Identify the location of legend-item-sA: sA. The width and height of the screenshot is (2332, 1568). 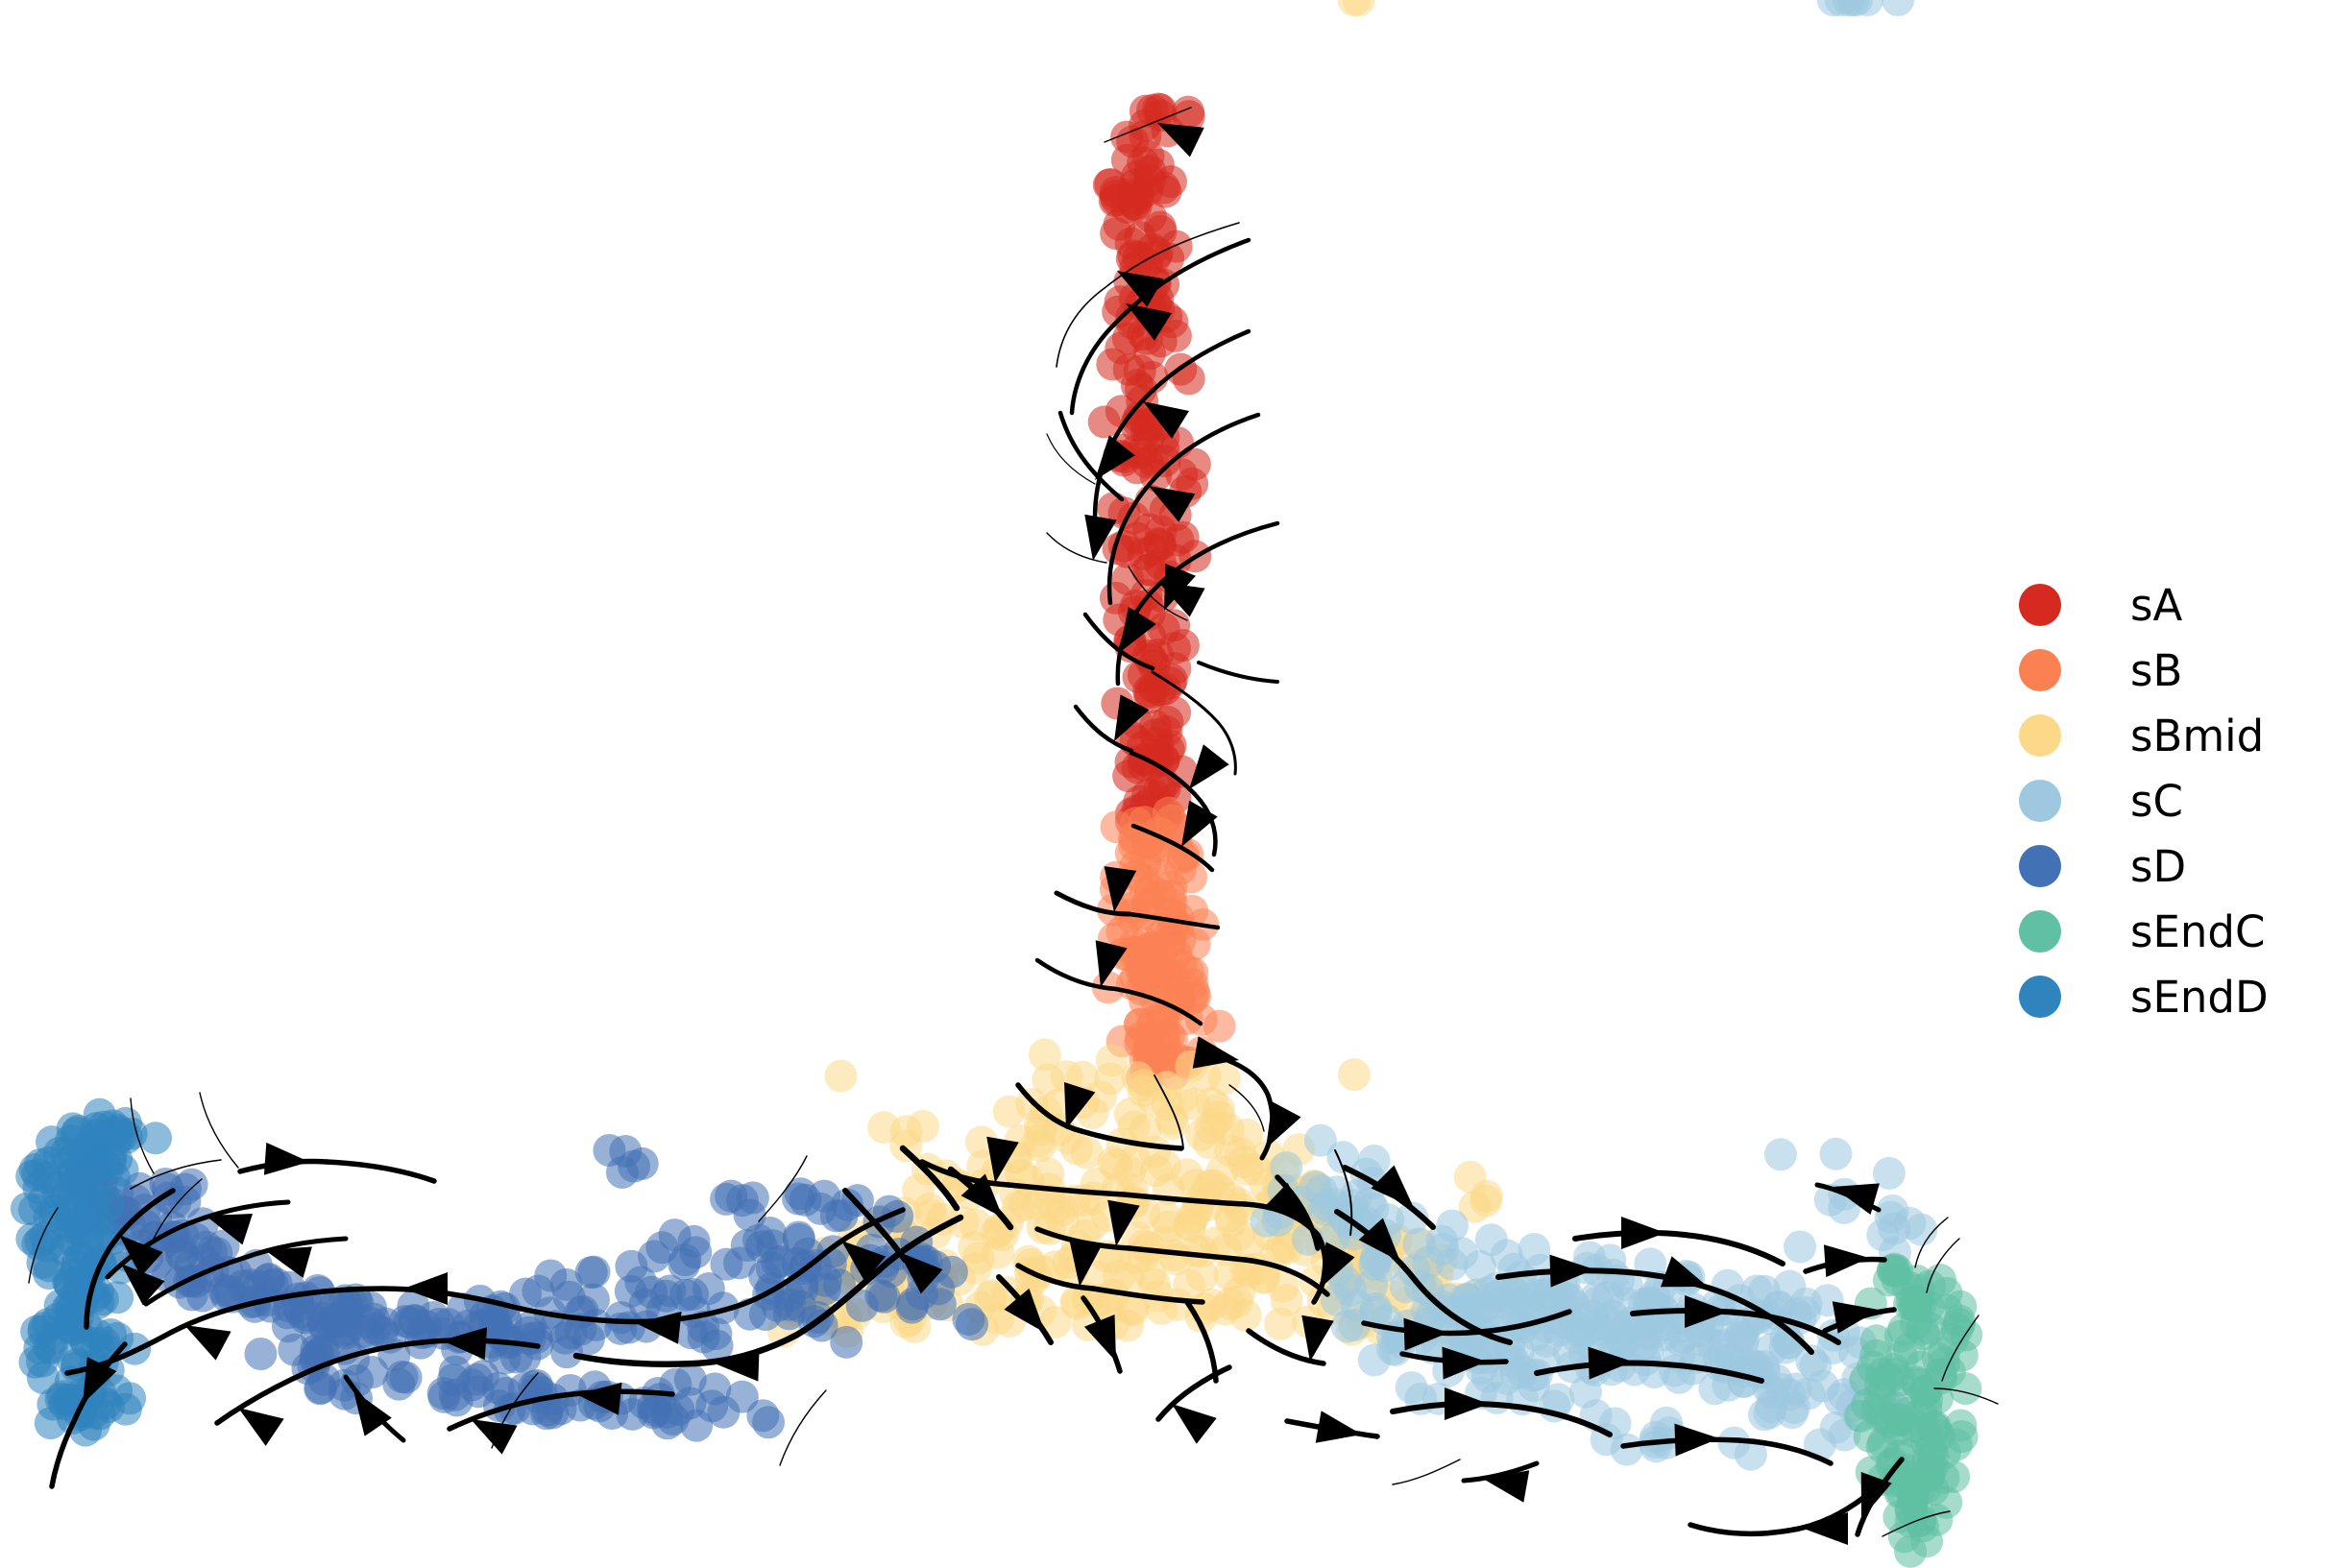
(2172, 605).